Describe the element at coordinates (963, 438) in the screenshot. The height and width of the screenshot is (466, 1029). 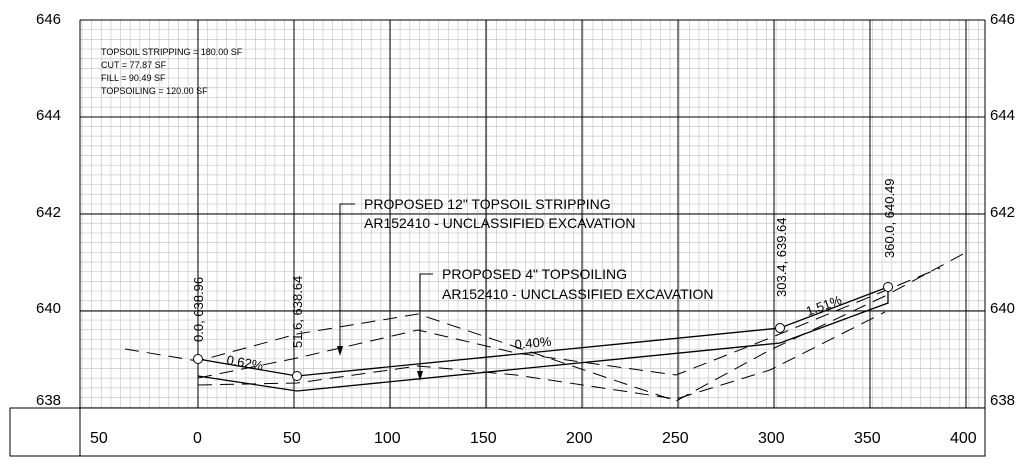
I see `x-label-400: 400` at that location.